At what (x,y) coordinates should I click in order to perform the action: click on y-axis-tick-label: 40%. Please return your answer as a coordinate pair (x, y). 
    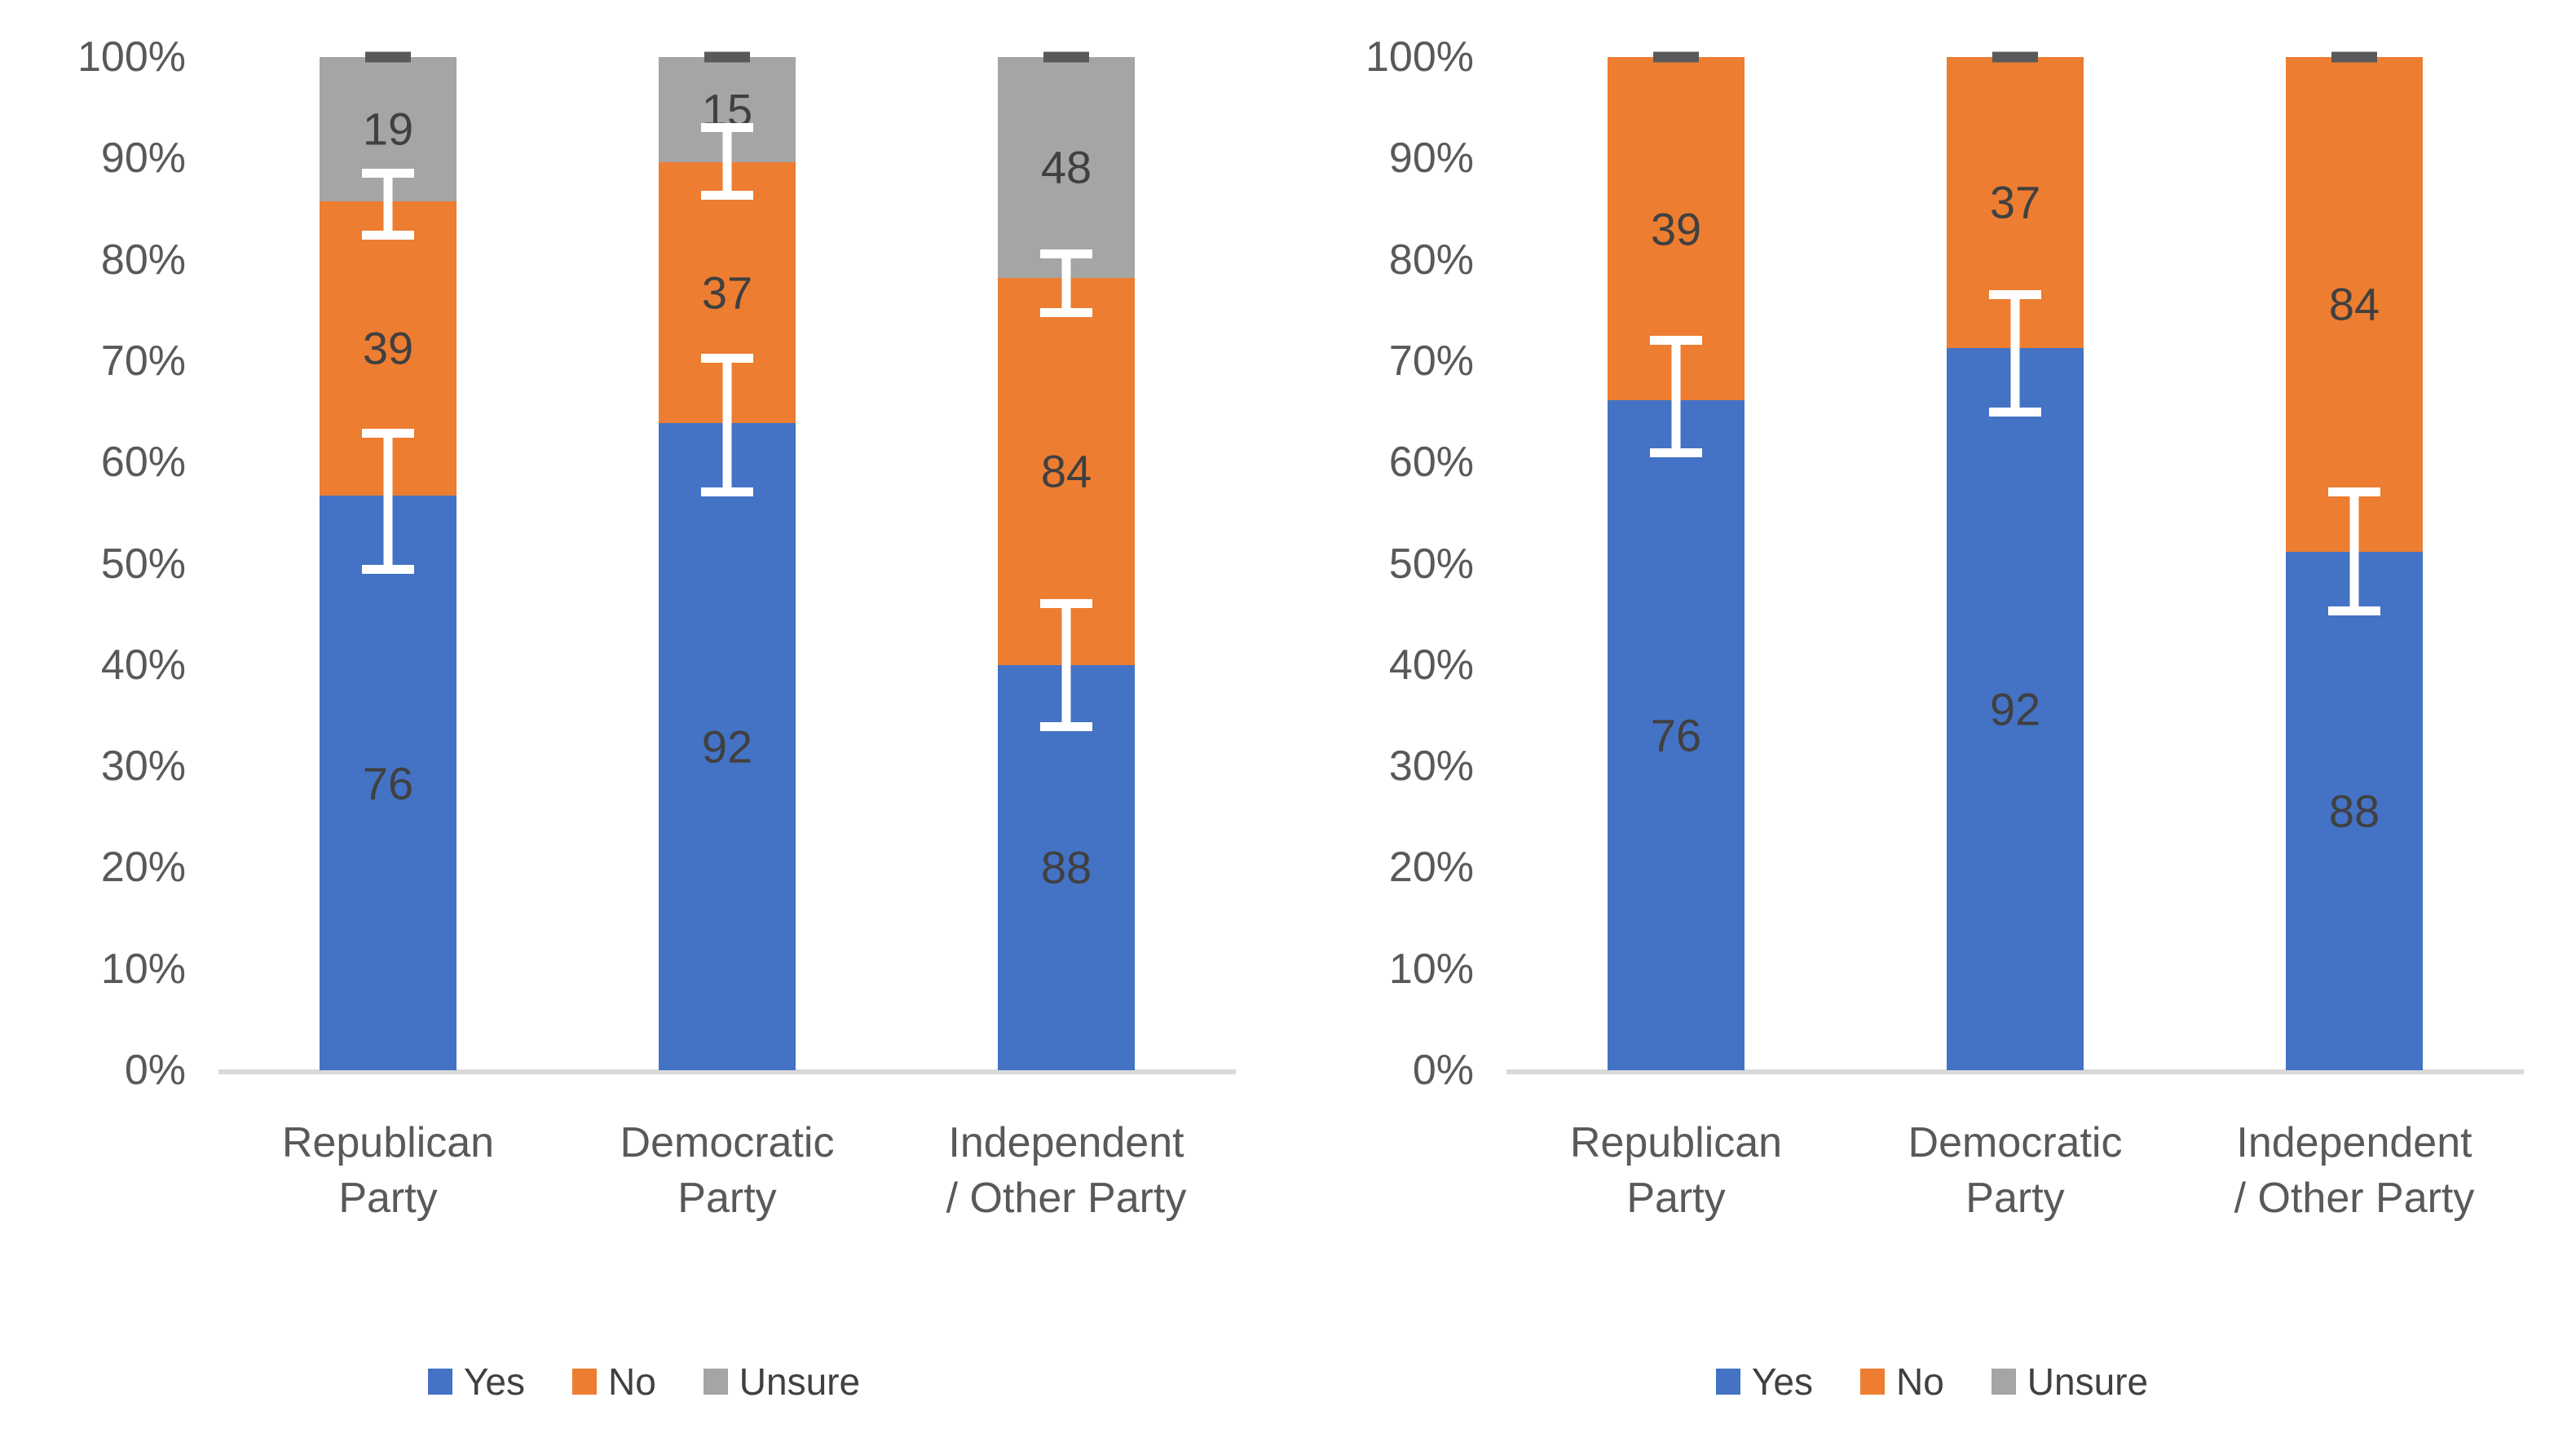
    Looking at the image, I should click on (1431, 665).